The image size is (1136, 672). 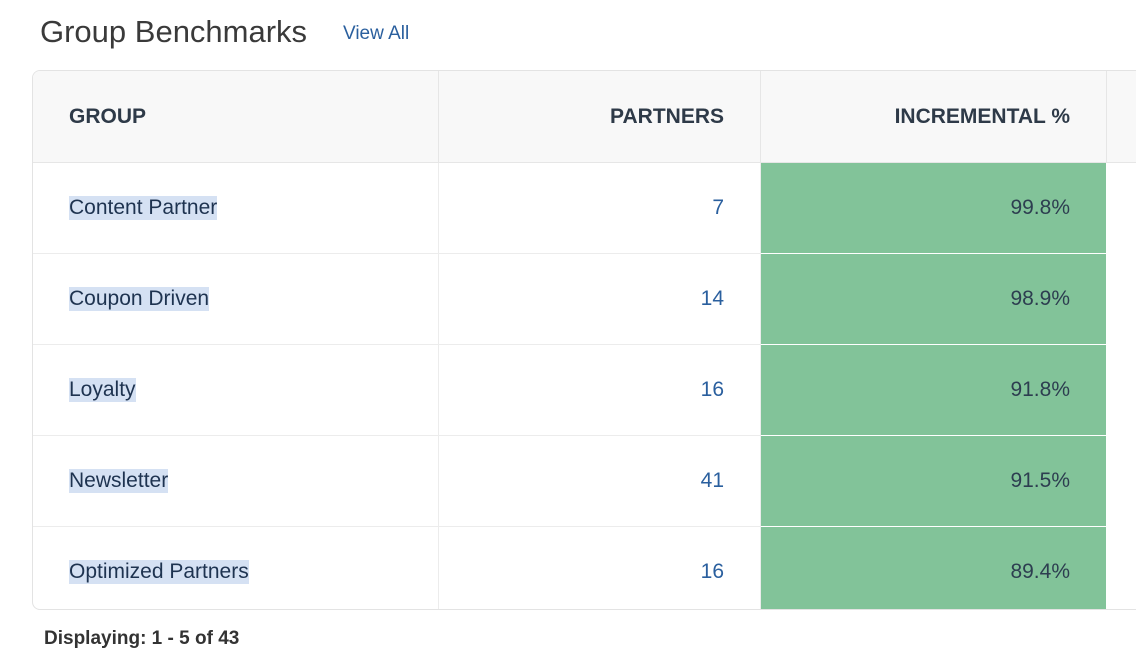 I want to click on column-header: PARTNERS, so click(x=600, y=117).